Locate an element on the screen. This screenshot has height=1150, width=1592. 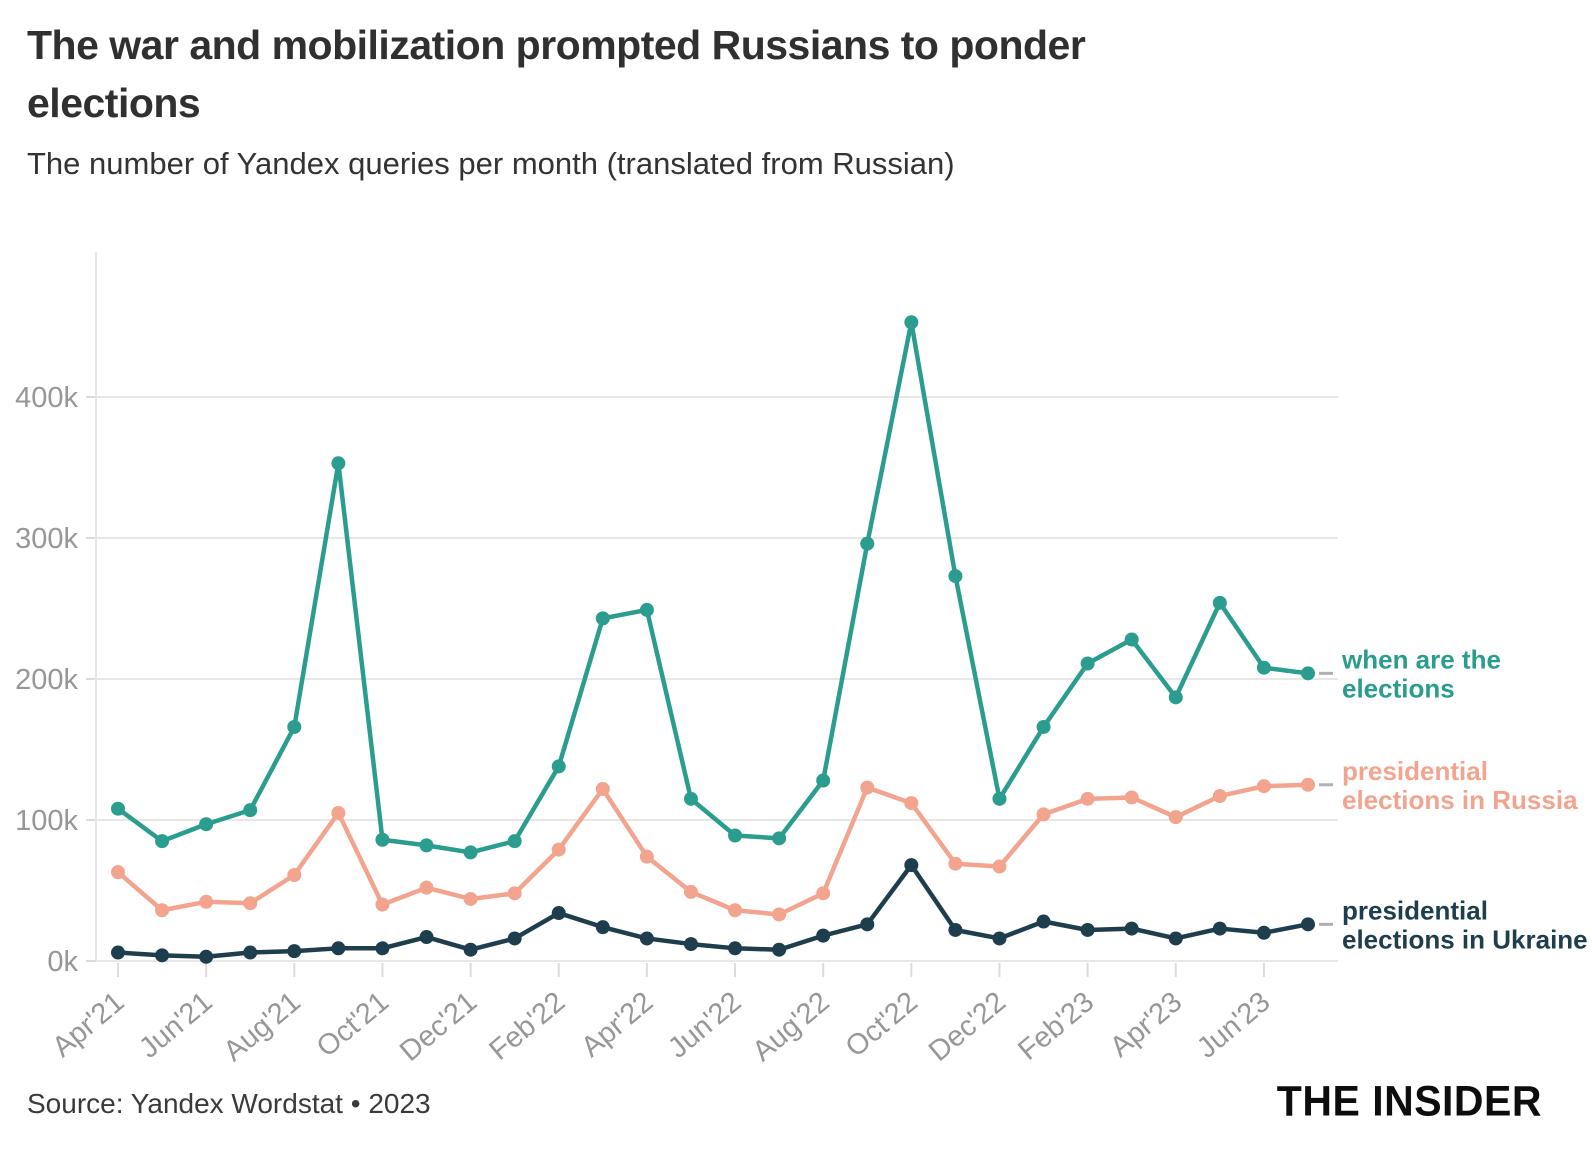
x-axis-label: Dec'22 is located at coordinates (967, 1027).